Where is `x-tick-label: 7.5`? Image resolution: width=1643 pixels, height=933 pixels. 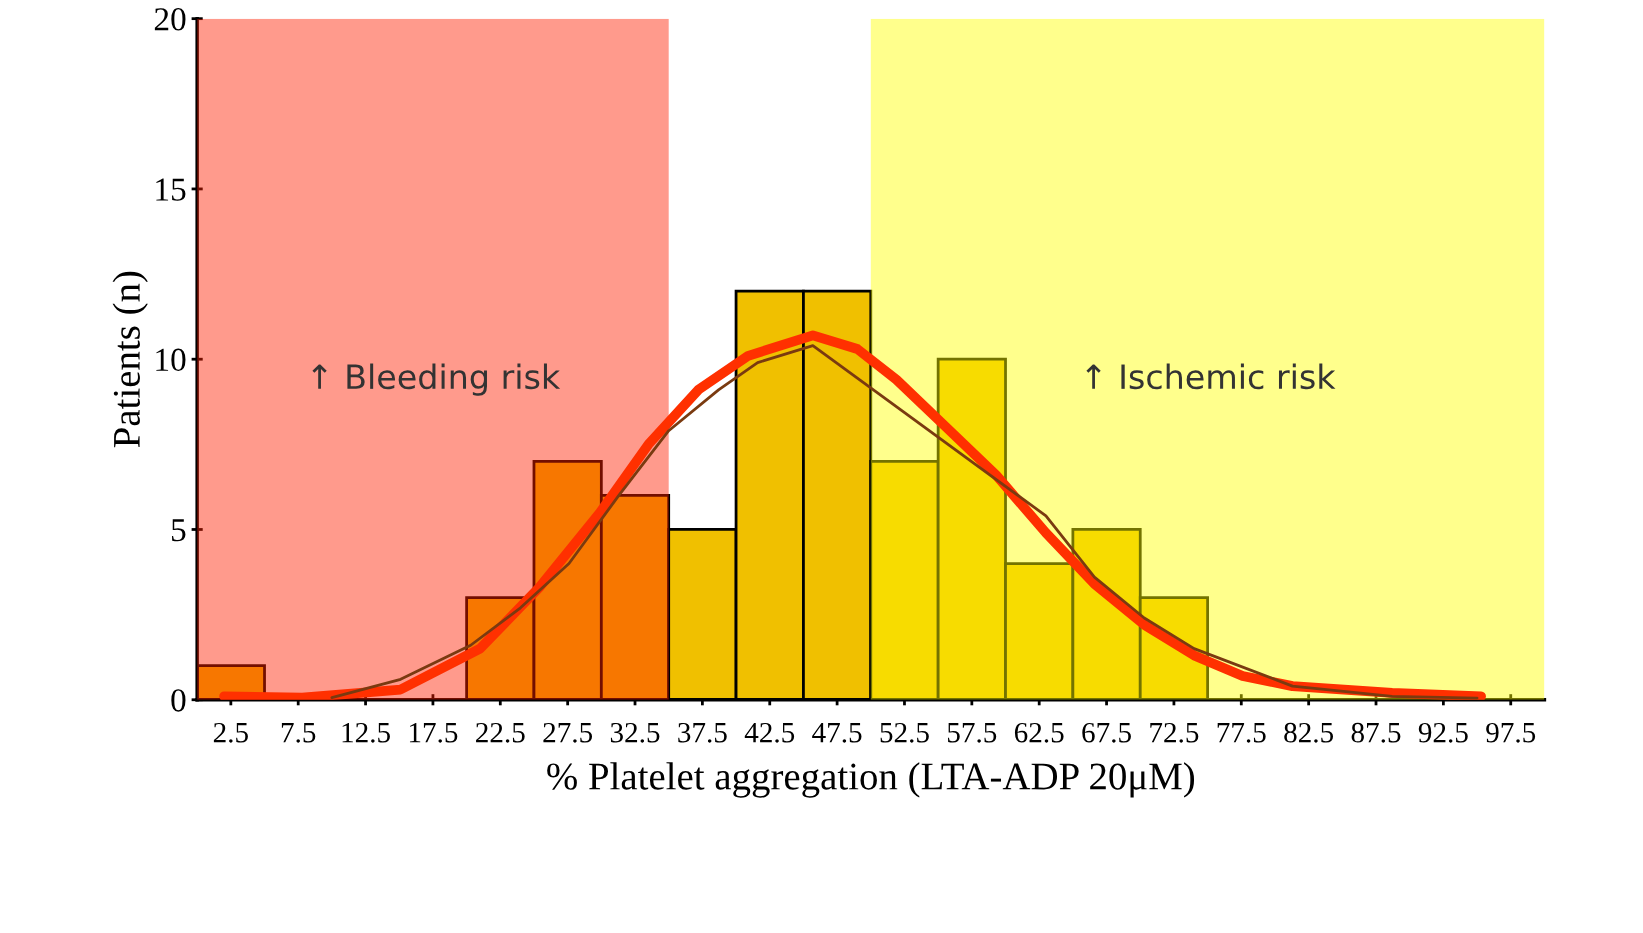 x-tick-label: 7.5 is located at coordinates (298, 733).